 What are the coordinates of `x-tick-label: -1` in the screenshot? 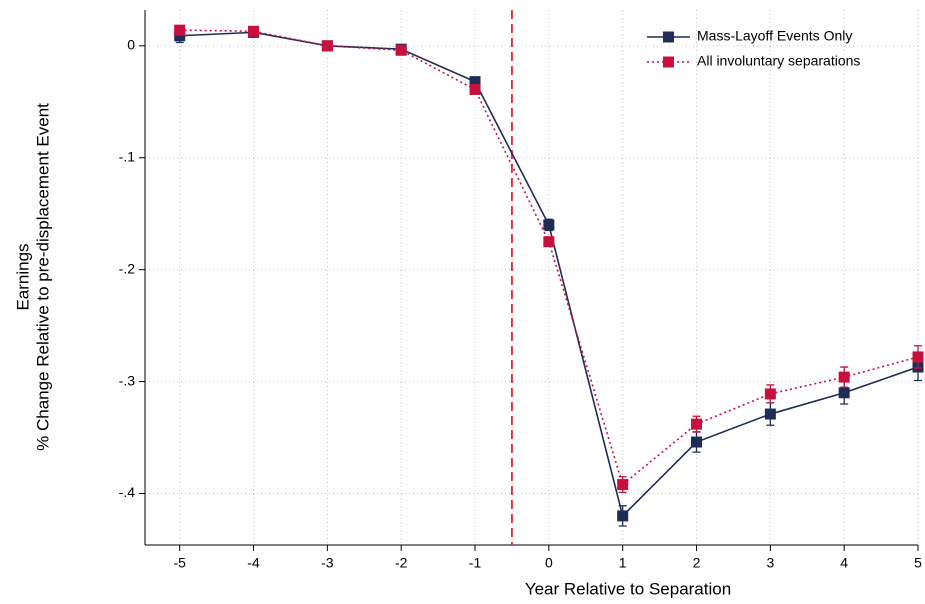 It's located at (475, 563).